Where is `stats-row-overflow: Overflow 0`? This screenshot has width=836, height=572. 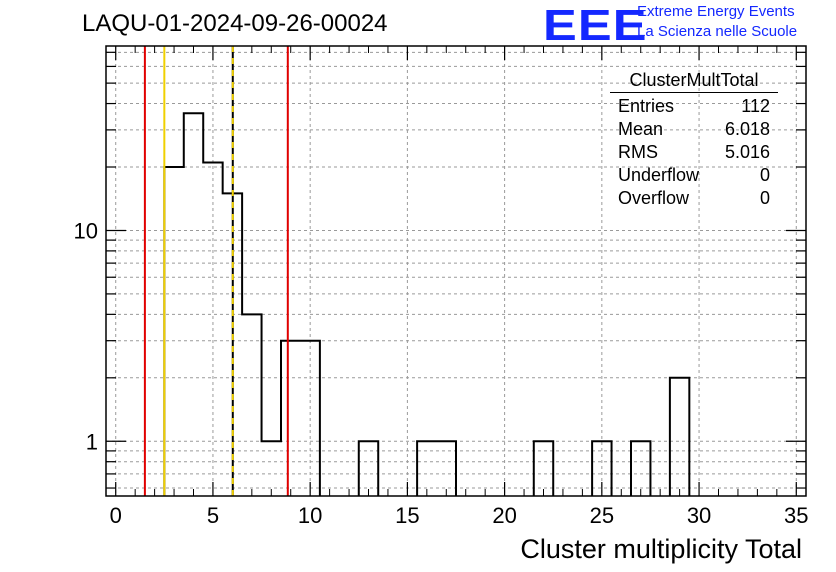
stats-row-overflow: Overflow 0 is located at coordinates (694, 198).